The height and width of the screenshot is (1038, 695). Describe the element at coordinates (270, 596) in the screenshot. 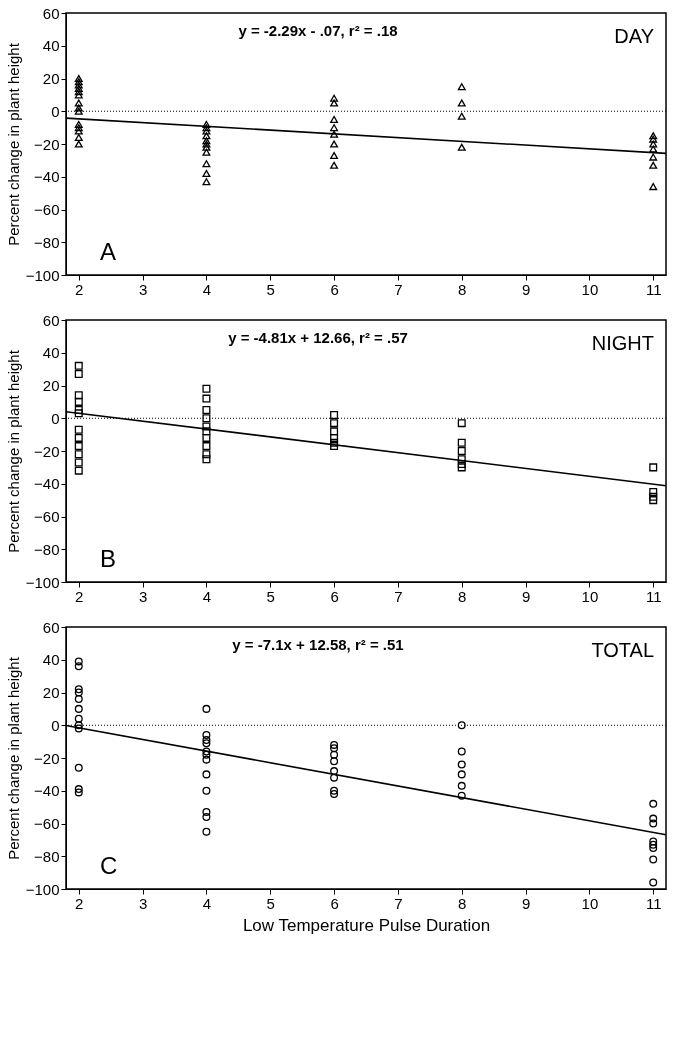

I see `x-tick-label: 5` at that location.